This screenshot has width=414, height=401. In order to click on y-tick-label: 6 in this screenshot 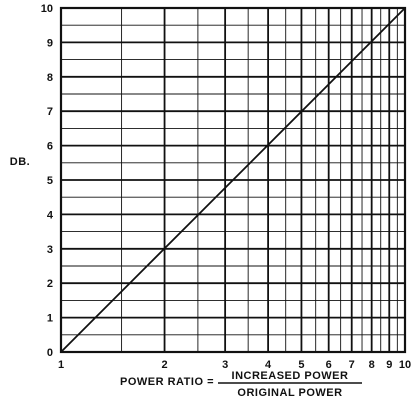, I will do `click(50, 147)`.